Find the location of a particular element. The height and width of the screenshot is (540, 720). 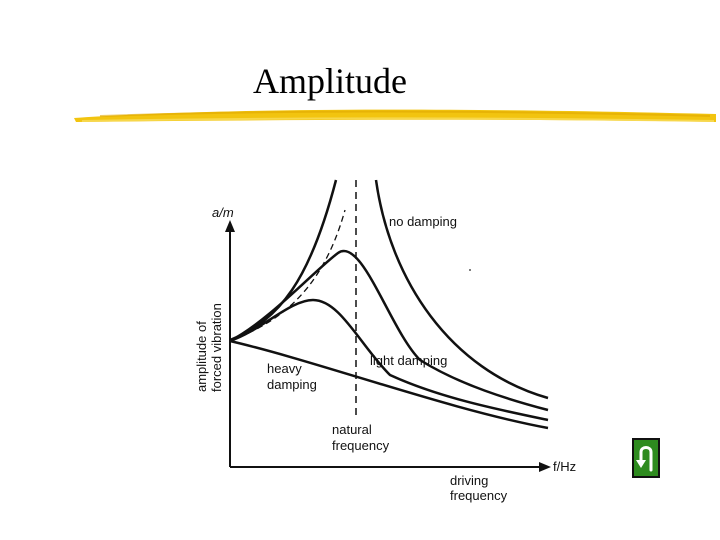

x-axis-unit-label: f/Hz is located at coordinates (564, 466).